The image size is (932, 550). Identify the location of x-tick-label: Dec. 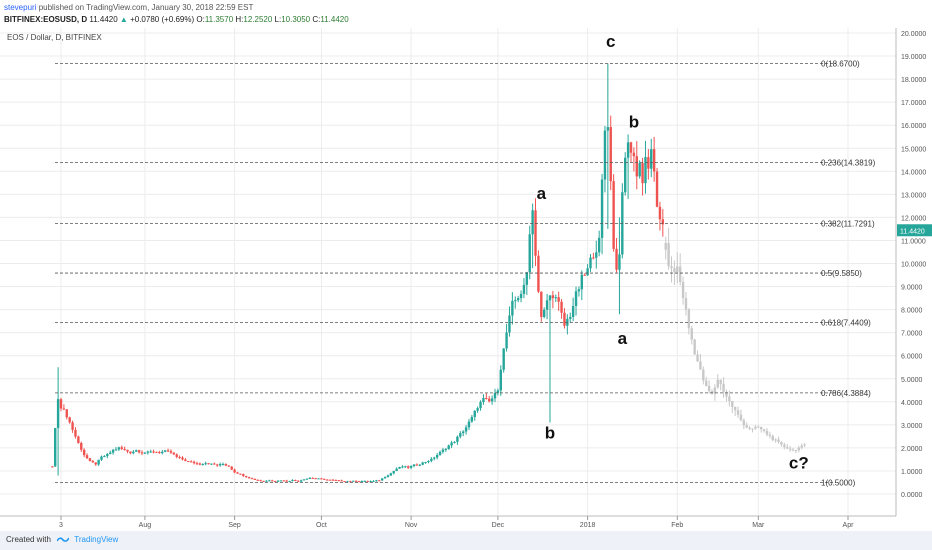
(498, 525).